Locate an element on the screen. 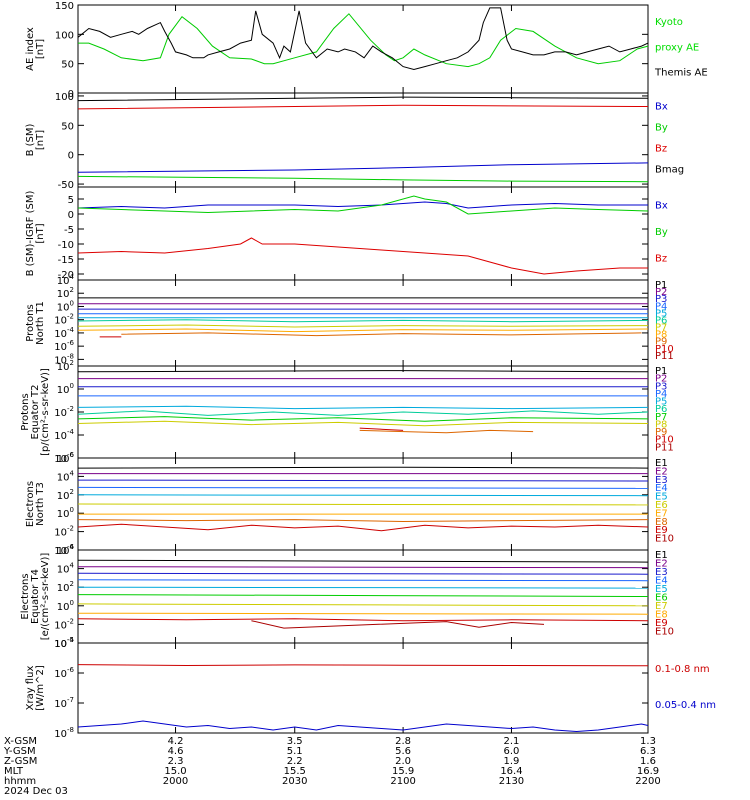  y-axis-label: North T3 is located at coordinates (40, 504).